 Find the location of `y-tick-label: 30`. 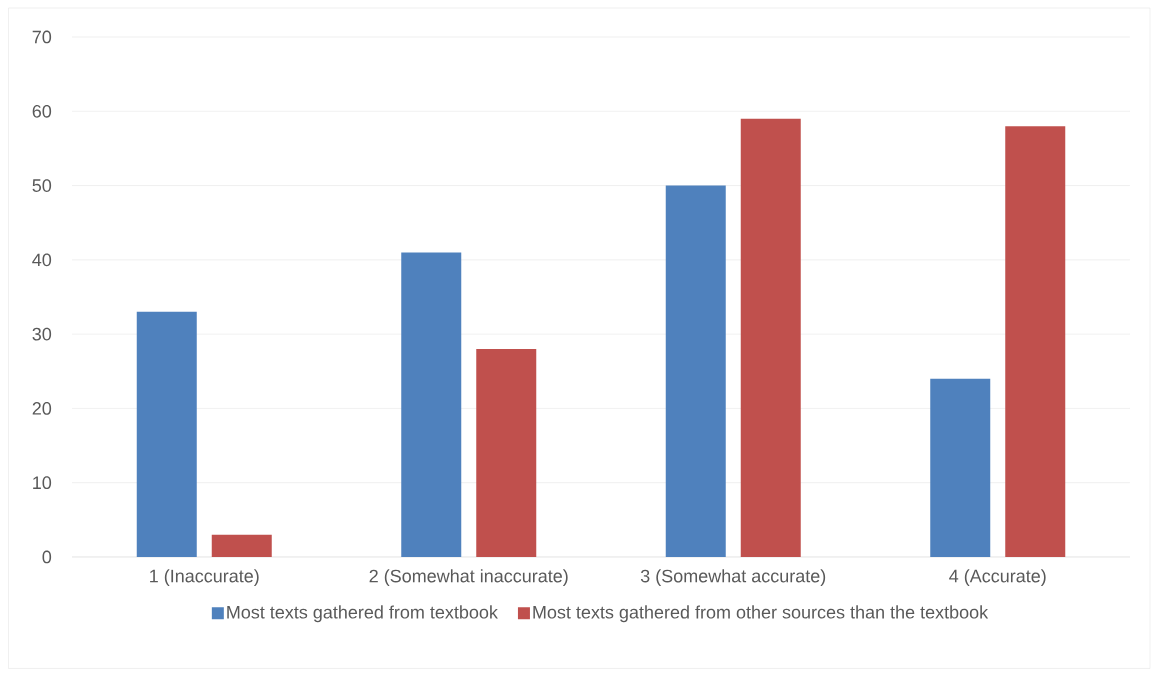

y-tick-label: 30 is located at coordinates (42, 334).